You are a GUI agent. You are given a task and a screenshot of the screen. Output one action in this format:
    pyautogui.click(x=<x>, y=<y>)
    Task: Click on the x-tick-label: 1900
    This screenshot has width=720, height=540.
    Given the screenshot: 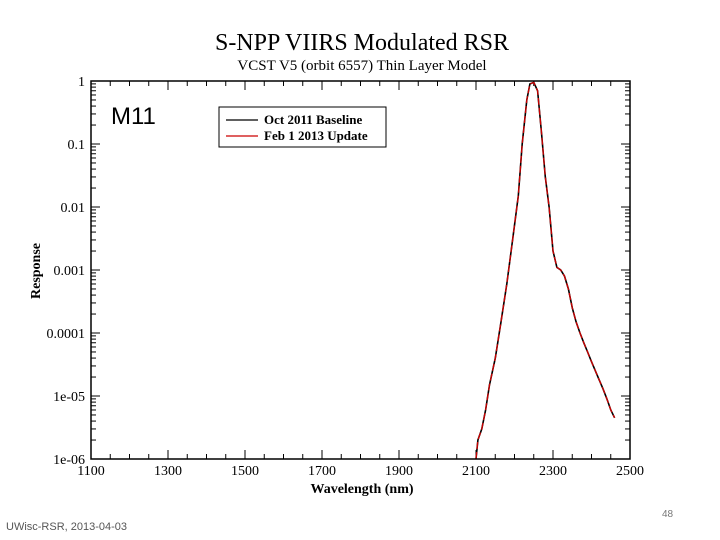 What is the action you would take?
    pyautogui.click(x=399, y=471)
    